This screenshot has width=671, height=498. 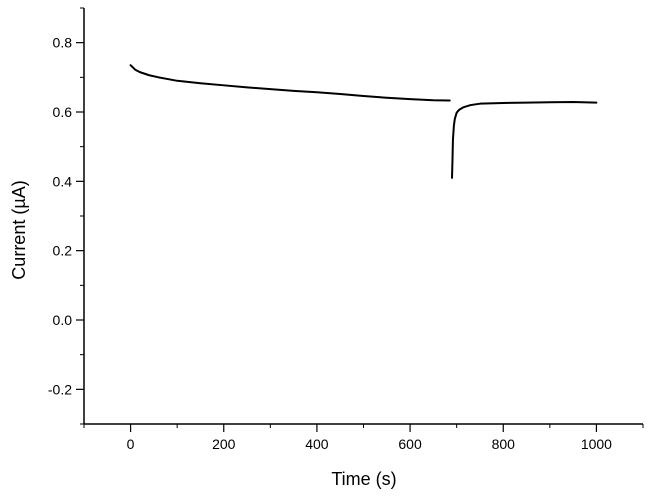 What do you see at coordinates (370, 444) in the screenshot?
I see `x-tick-labels: 0 200 400 600 800 1000` at bounding box center [370, 444].